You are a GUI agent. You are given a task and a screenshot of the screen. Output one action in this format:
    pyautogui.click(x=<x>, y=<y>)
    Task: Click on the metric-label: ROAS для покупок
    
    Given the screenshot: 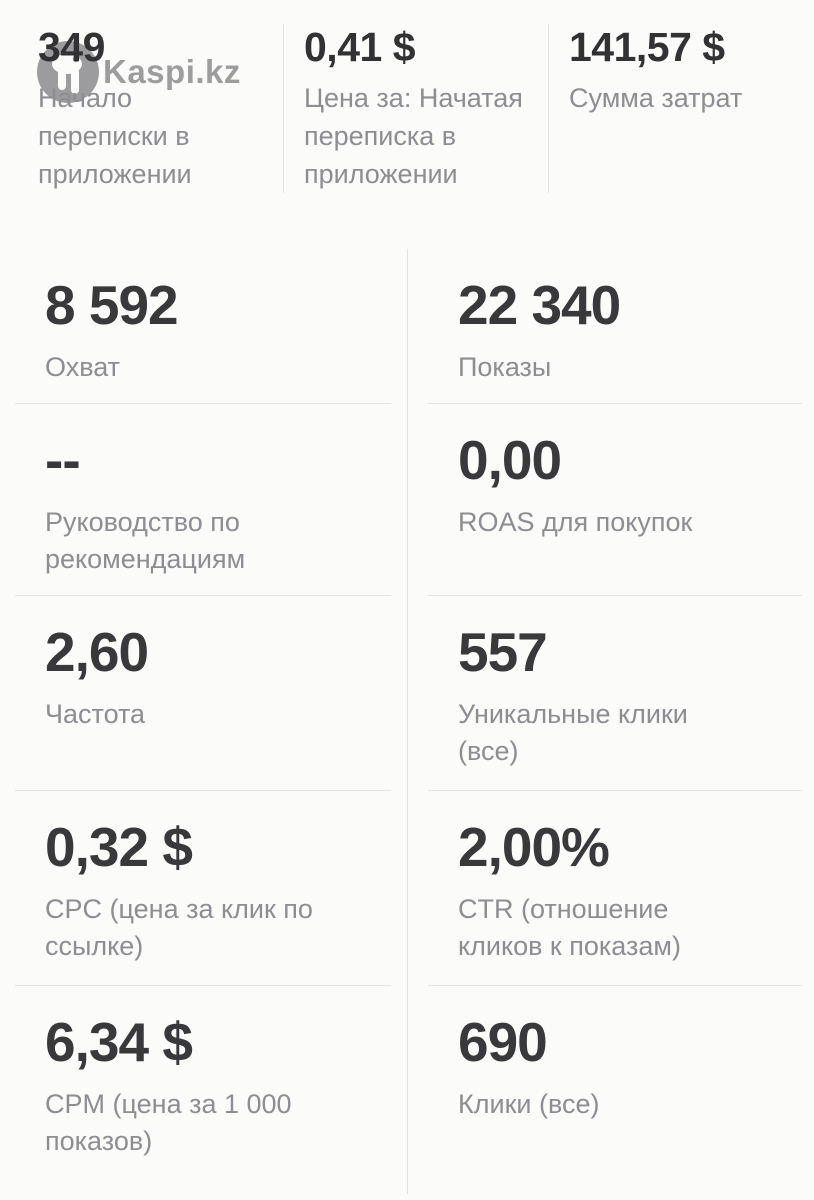 What is the action you would take?
    pyautogui.click(x=575, y=522)
    